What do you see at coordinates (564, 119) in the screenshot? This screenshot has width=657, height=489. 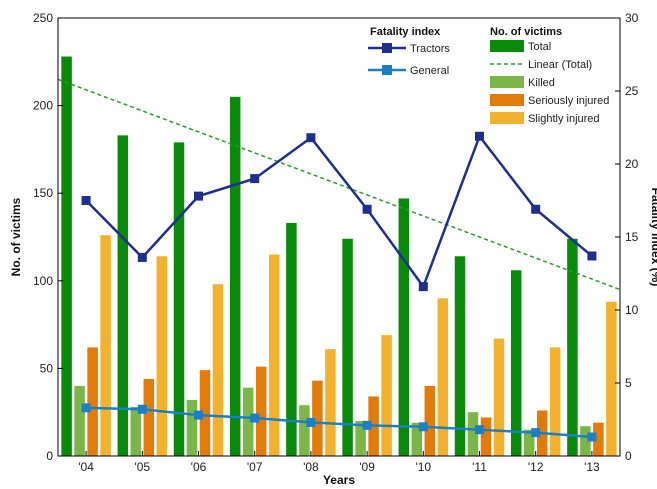 I see `legend-slightly-label: Slightly injured` at bounding box center [564, 119].